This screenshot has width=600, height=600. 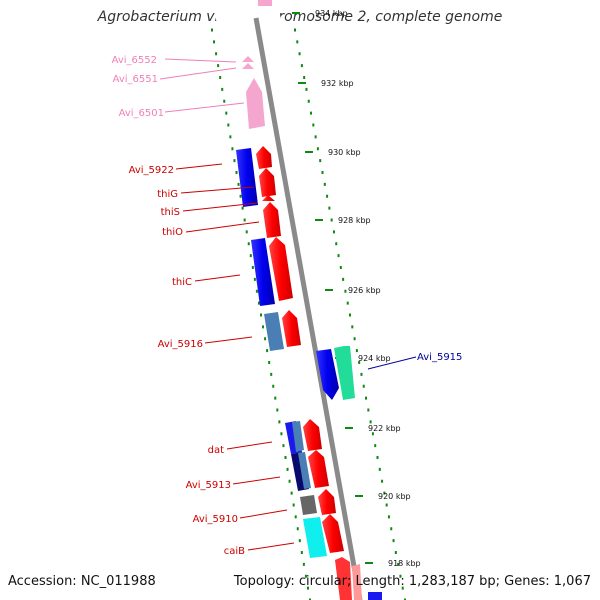 I want to click on leader-this, so click(x=220, y=207).